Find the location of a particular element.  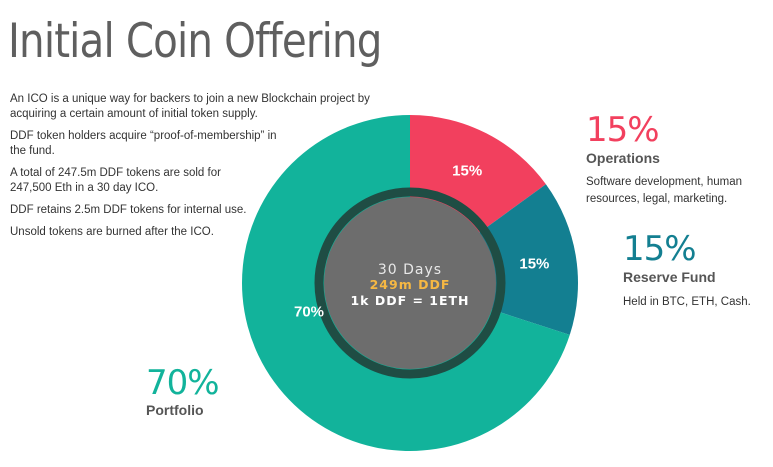

center-supply: 249m DDF is located at coordinates (410, 284).